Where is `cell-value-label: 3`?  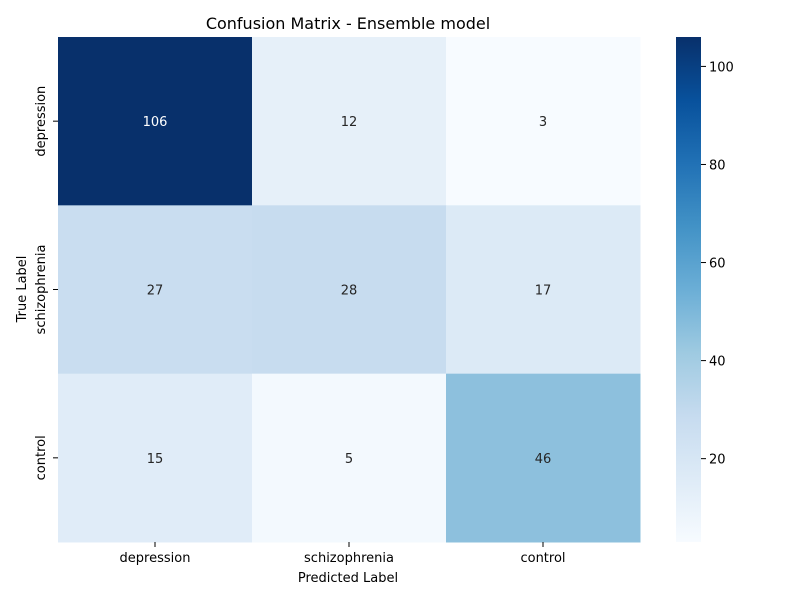 cell-value-label: 3 is located at coordinates (543, 122).